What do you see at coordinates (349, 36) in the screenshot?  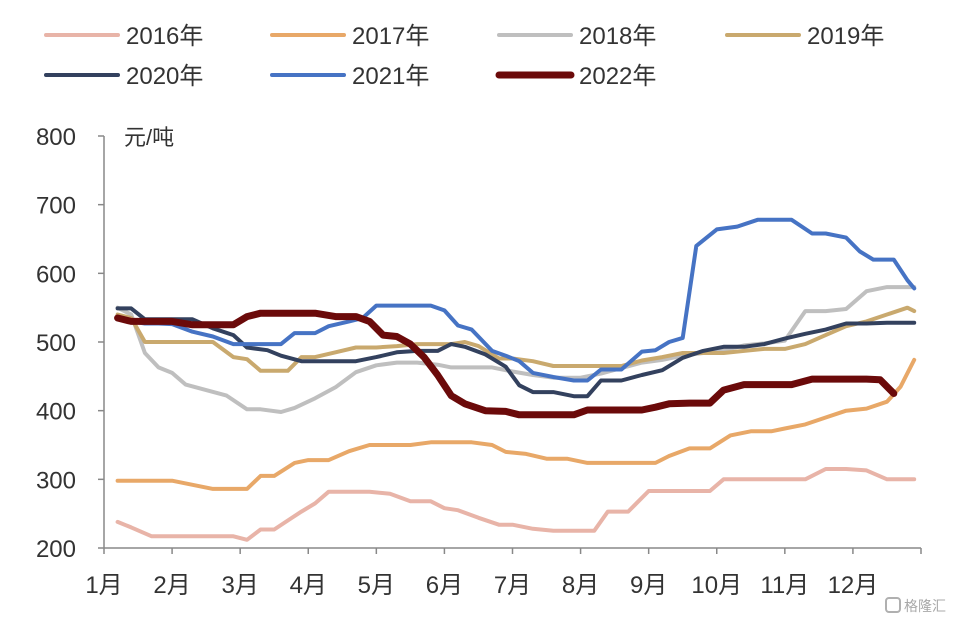 I see `legend-item: 2017年` at bounding box center [349, 36].